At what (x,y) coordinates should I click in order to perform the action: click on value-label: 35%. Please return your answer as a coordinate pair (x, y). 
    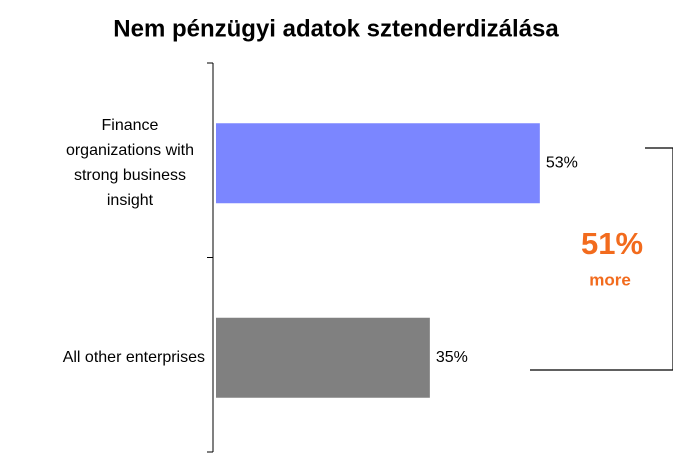
    Looking at the image, I should click on (452, 357).